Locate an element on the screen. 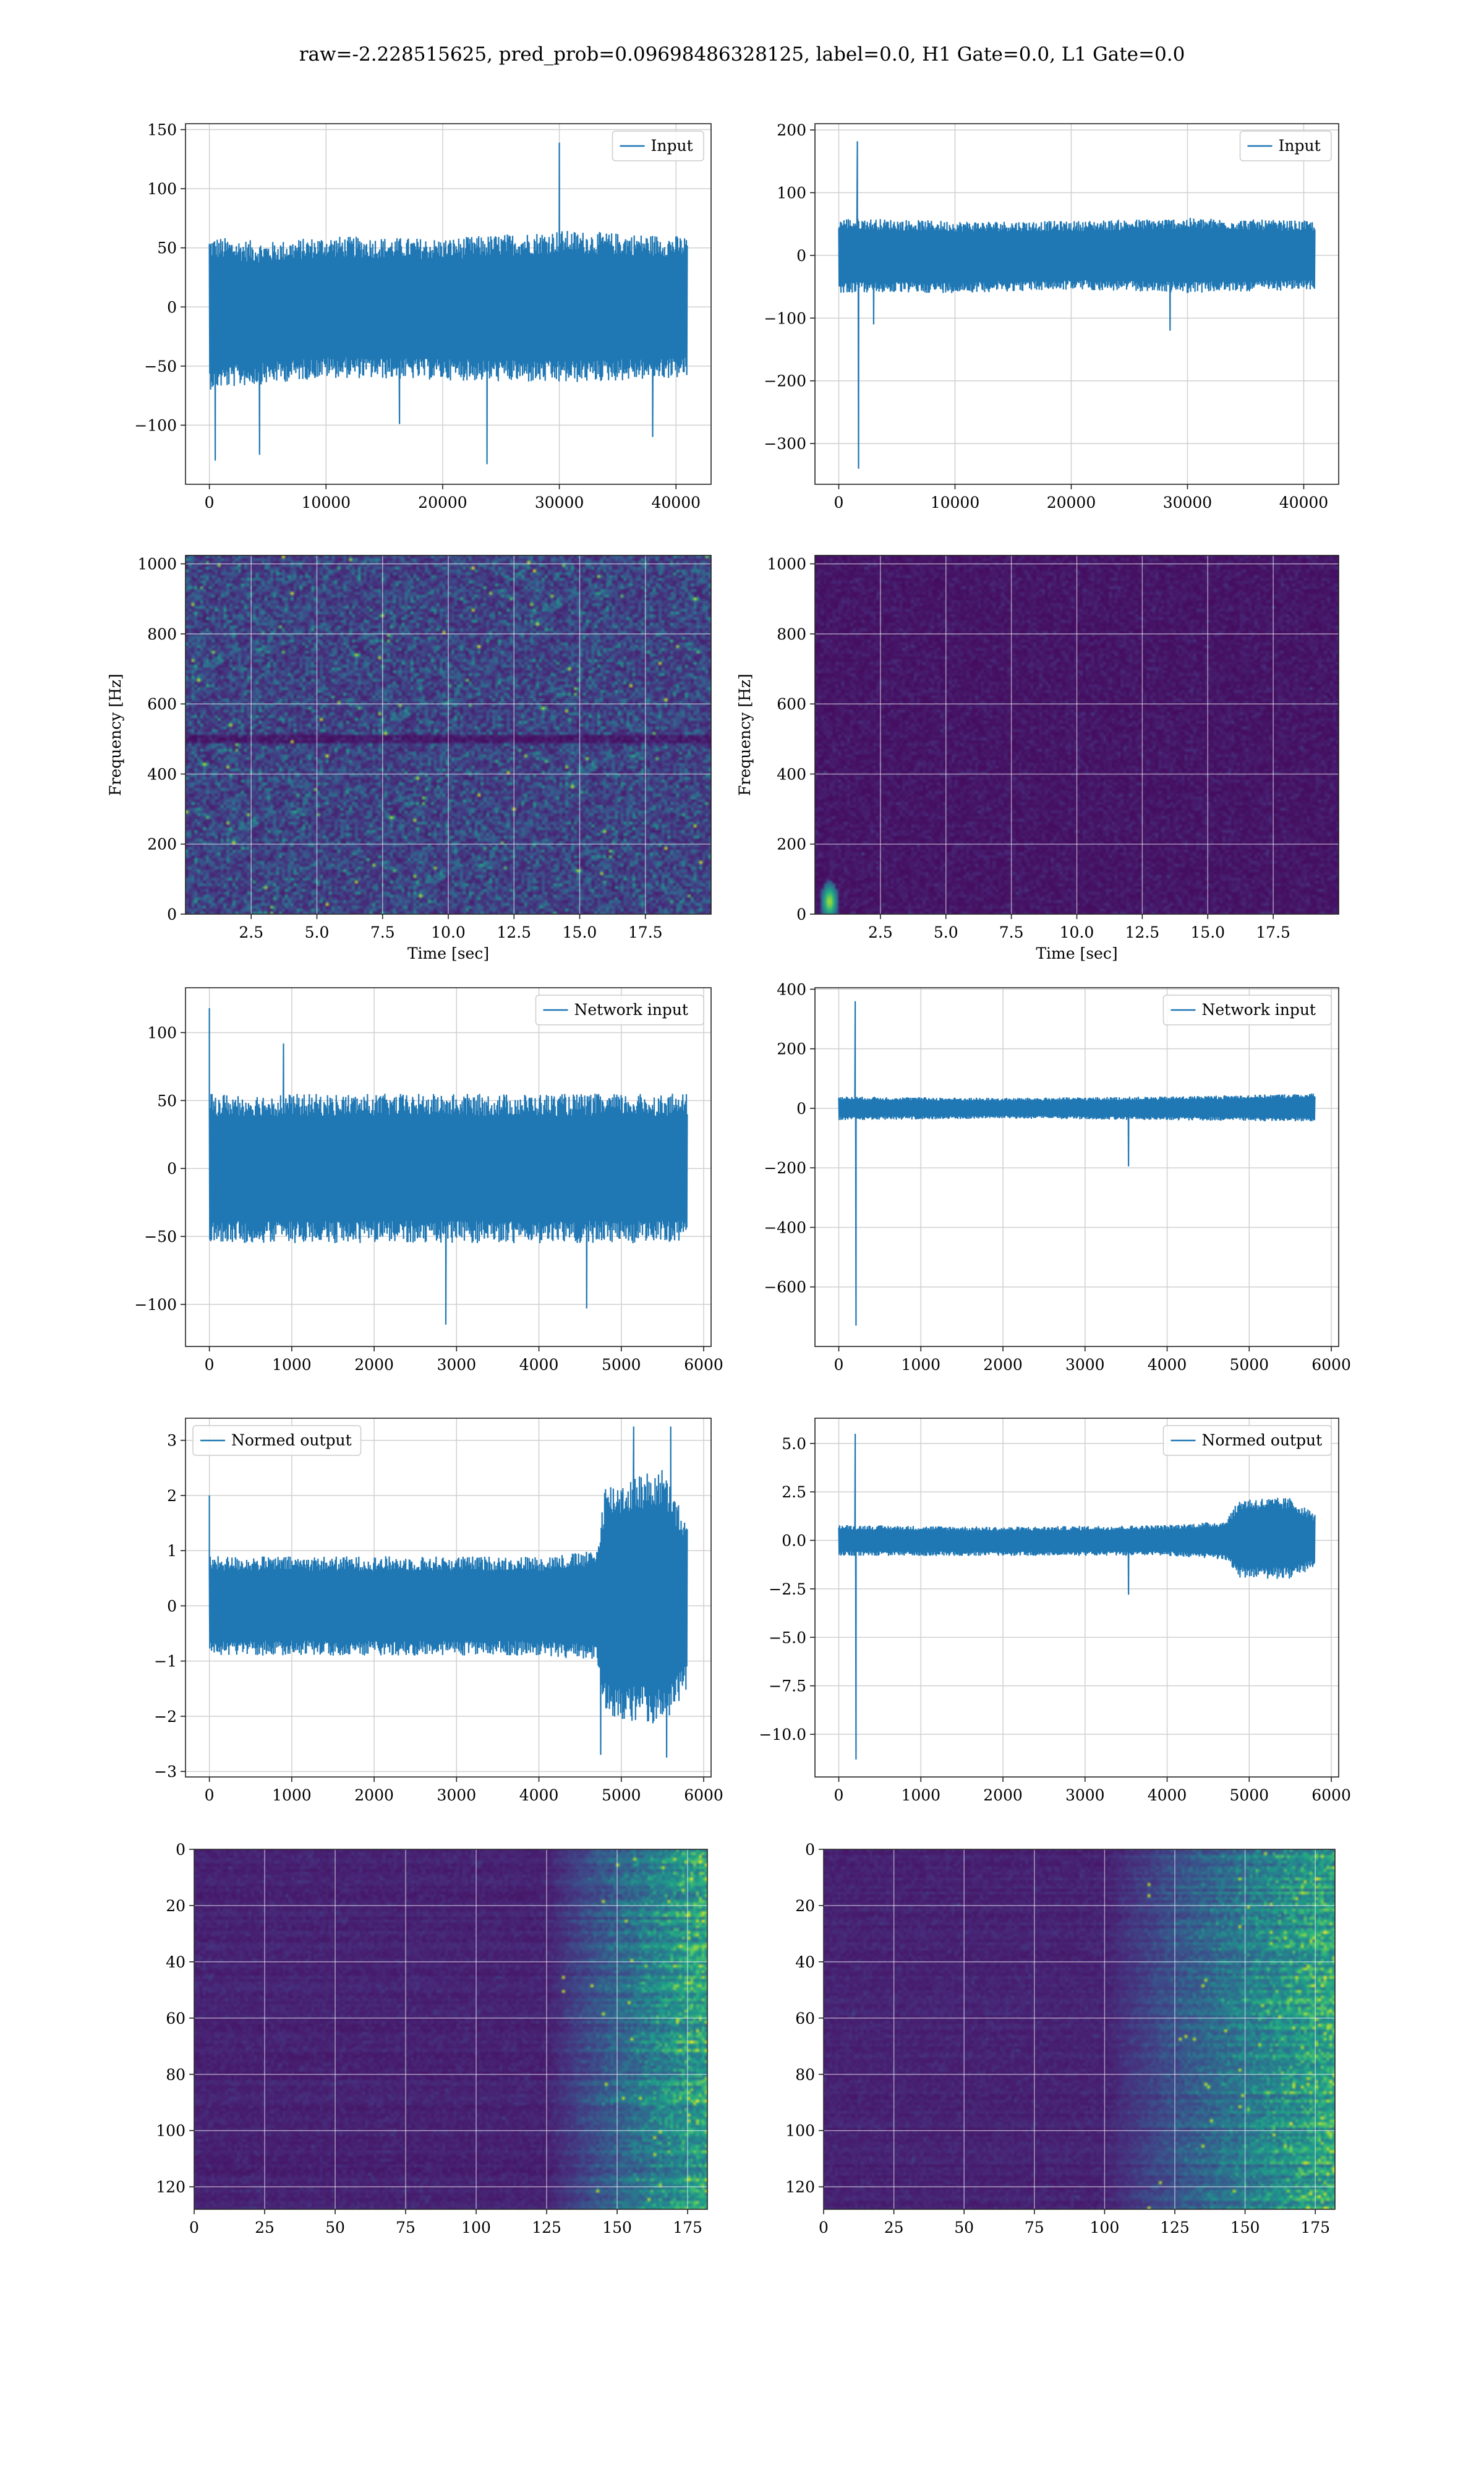  x-tick-label: 30000 is located at coordinates (559, 502).